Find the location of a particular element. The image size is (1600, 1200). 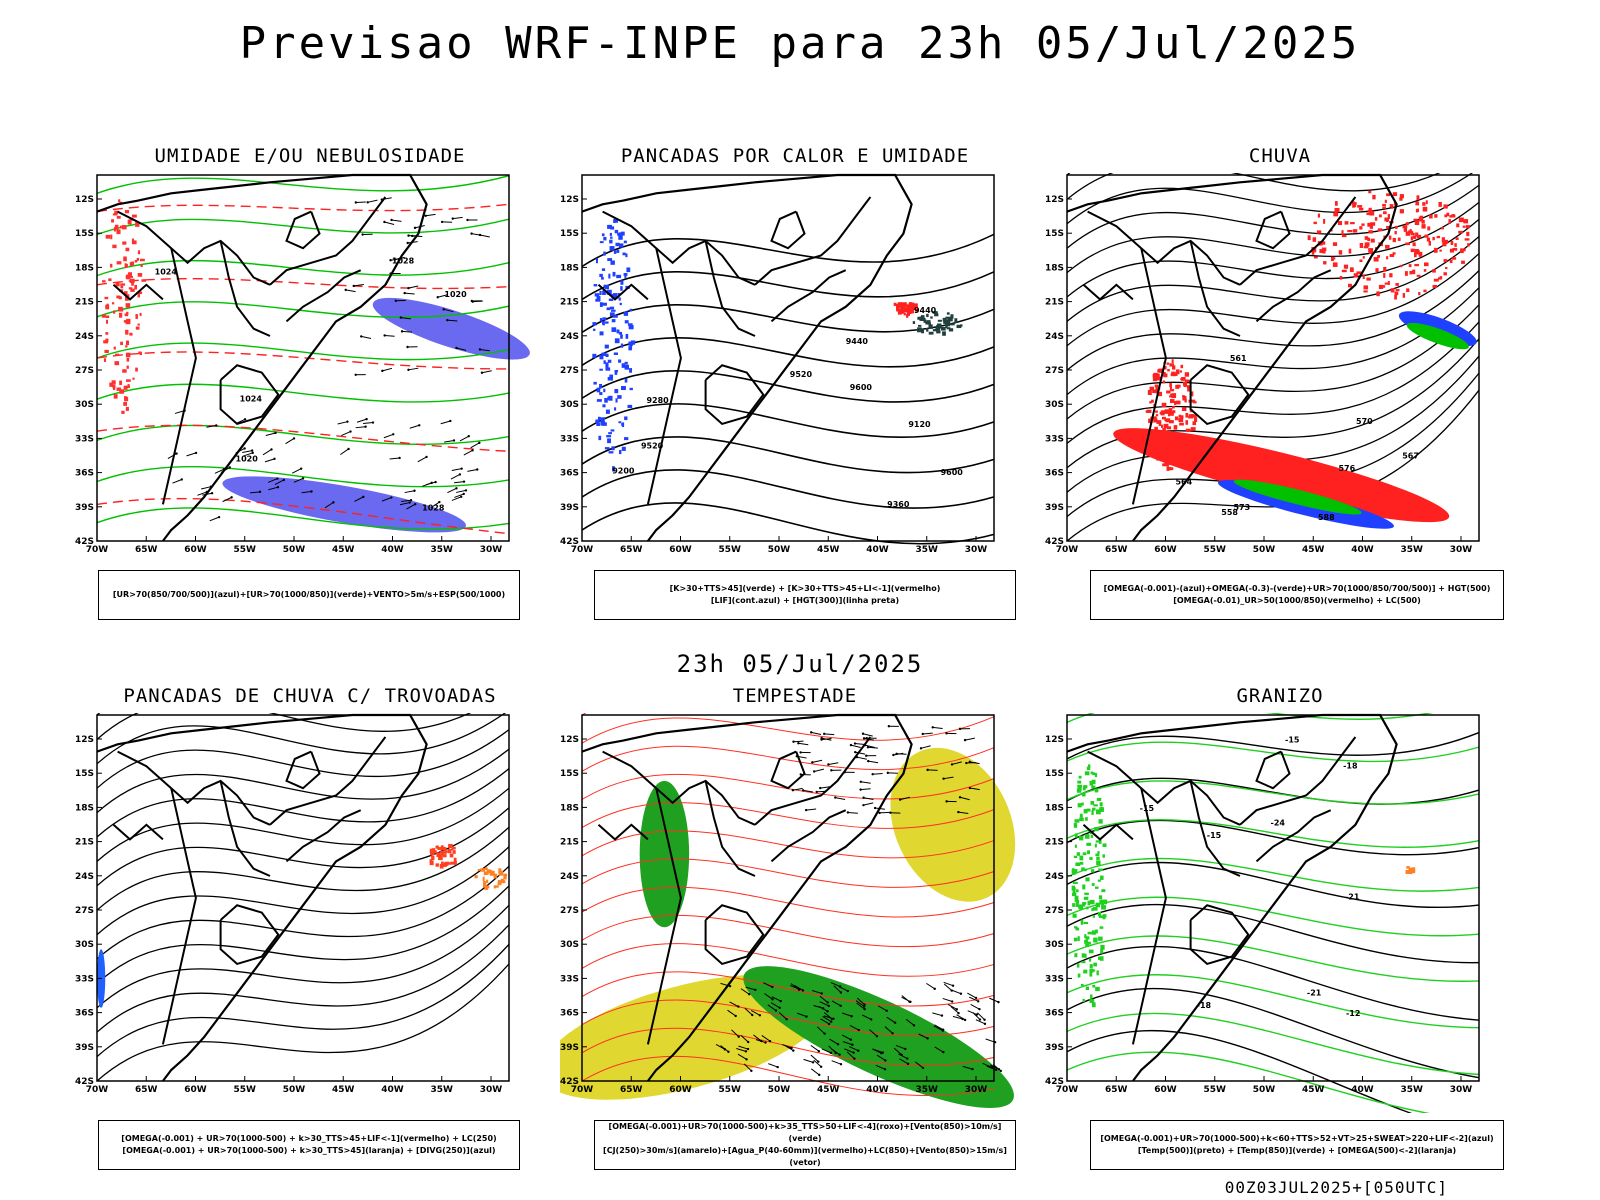

contour-label: 1028 is located at coordinates (403, 261).